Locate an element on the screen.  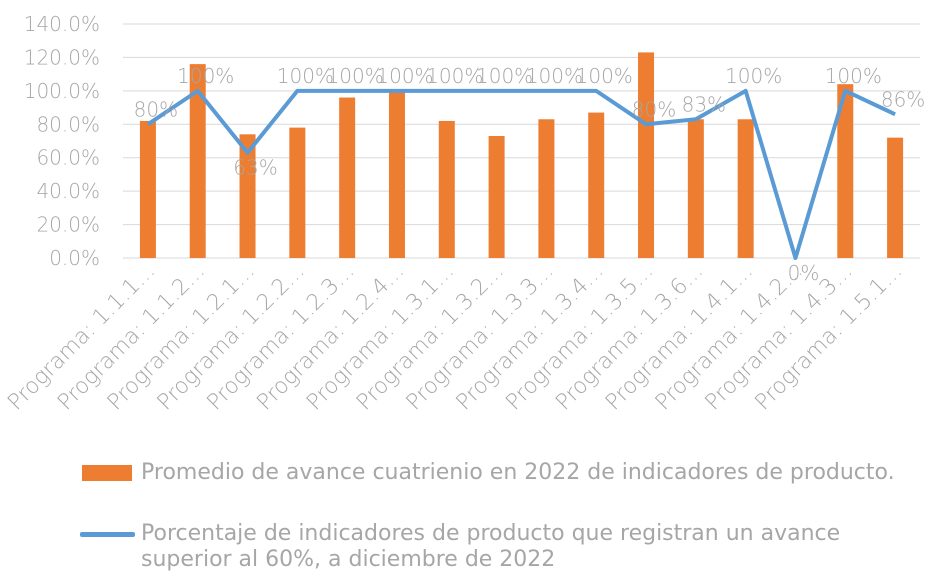
data-label: 83% is located at coordinates (704, 104).